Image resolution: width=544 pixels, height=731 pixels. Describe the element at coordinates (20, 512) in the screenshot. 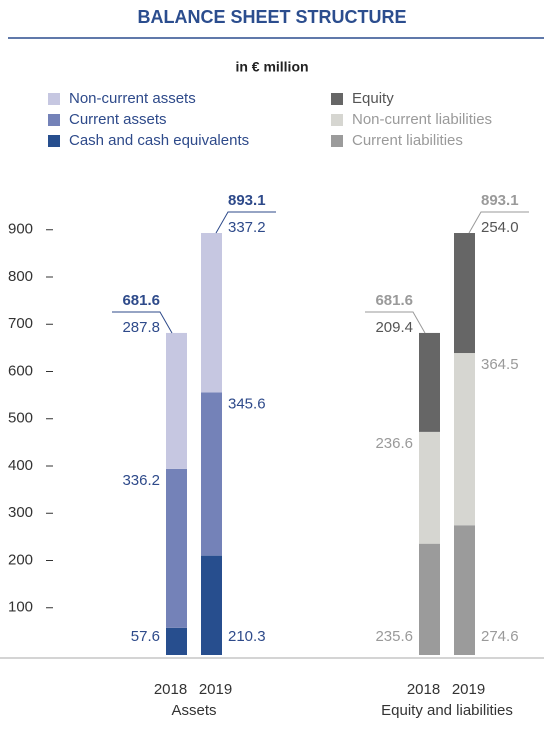

I see `y-tick-label: 300` at that location.